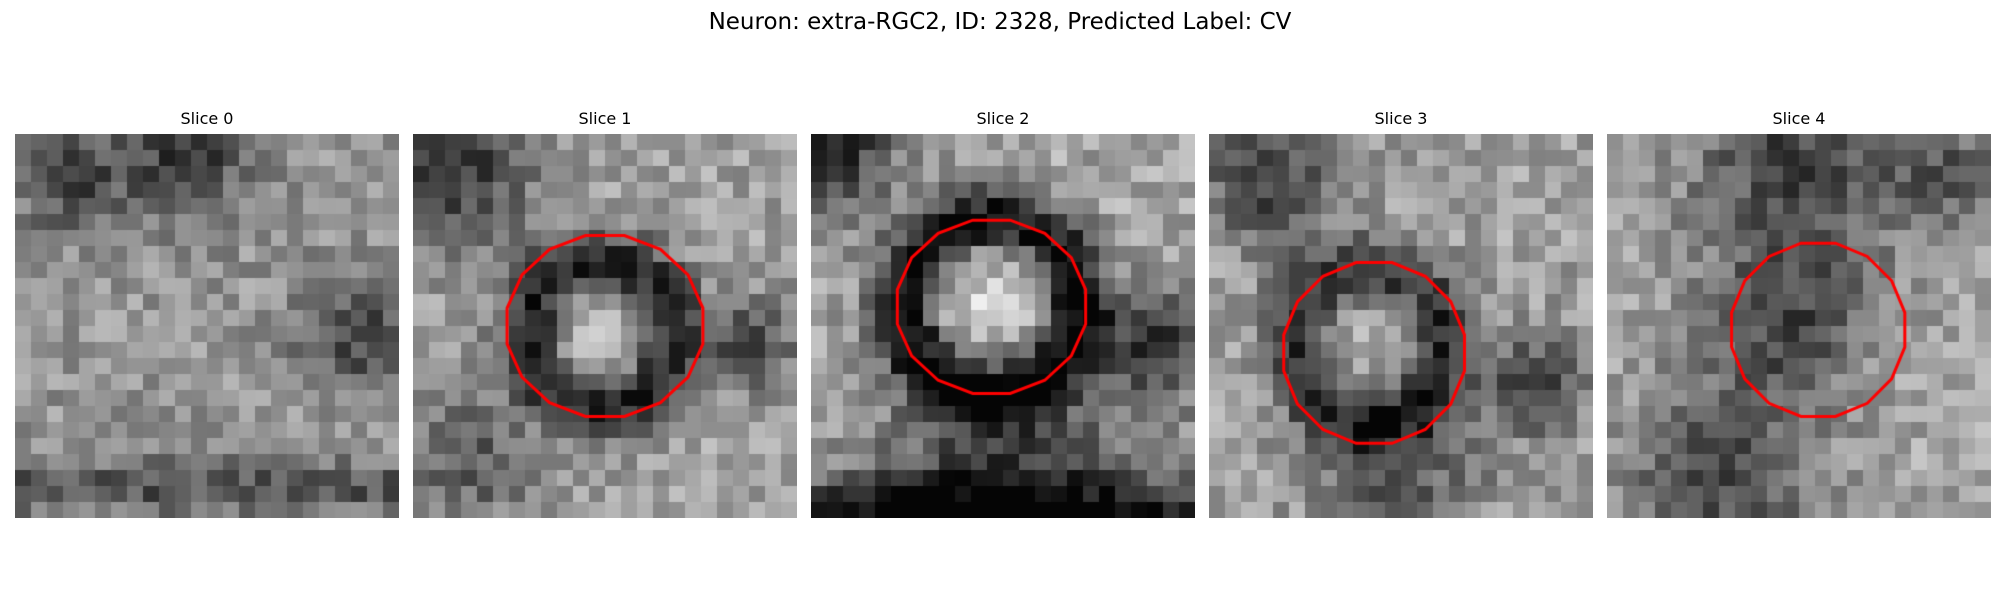  What do you see at coordinates (207, 118) in the screenshot?
I see `slice-title: Slice 0` at bounding box center [207, 118].